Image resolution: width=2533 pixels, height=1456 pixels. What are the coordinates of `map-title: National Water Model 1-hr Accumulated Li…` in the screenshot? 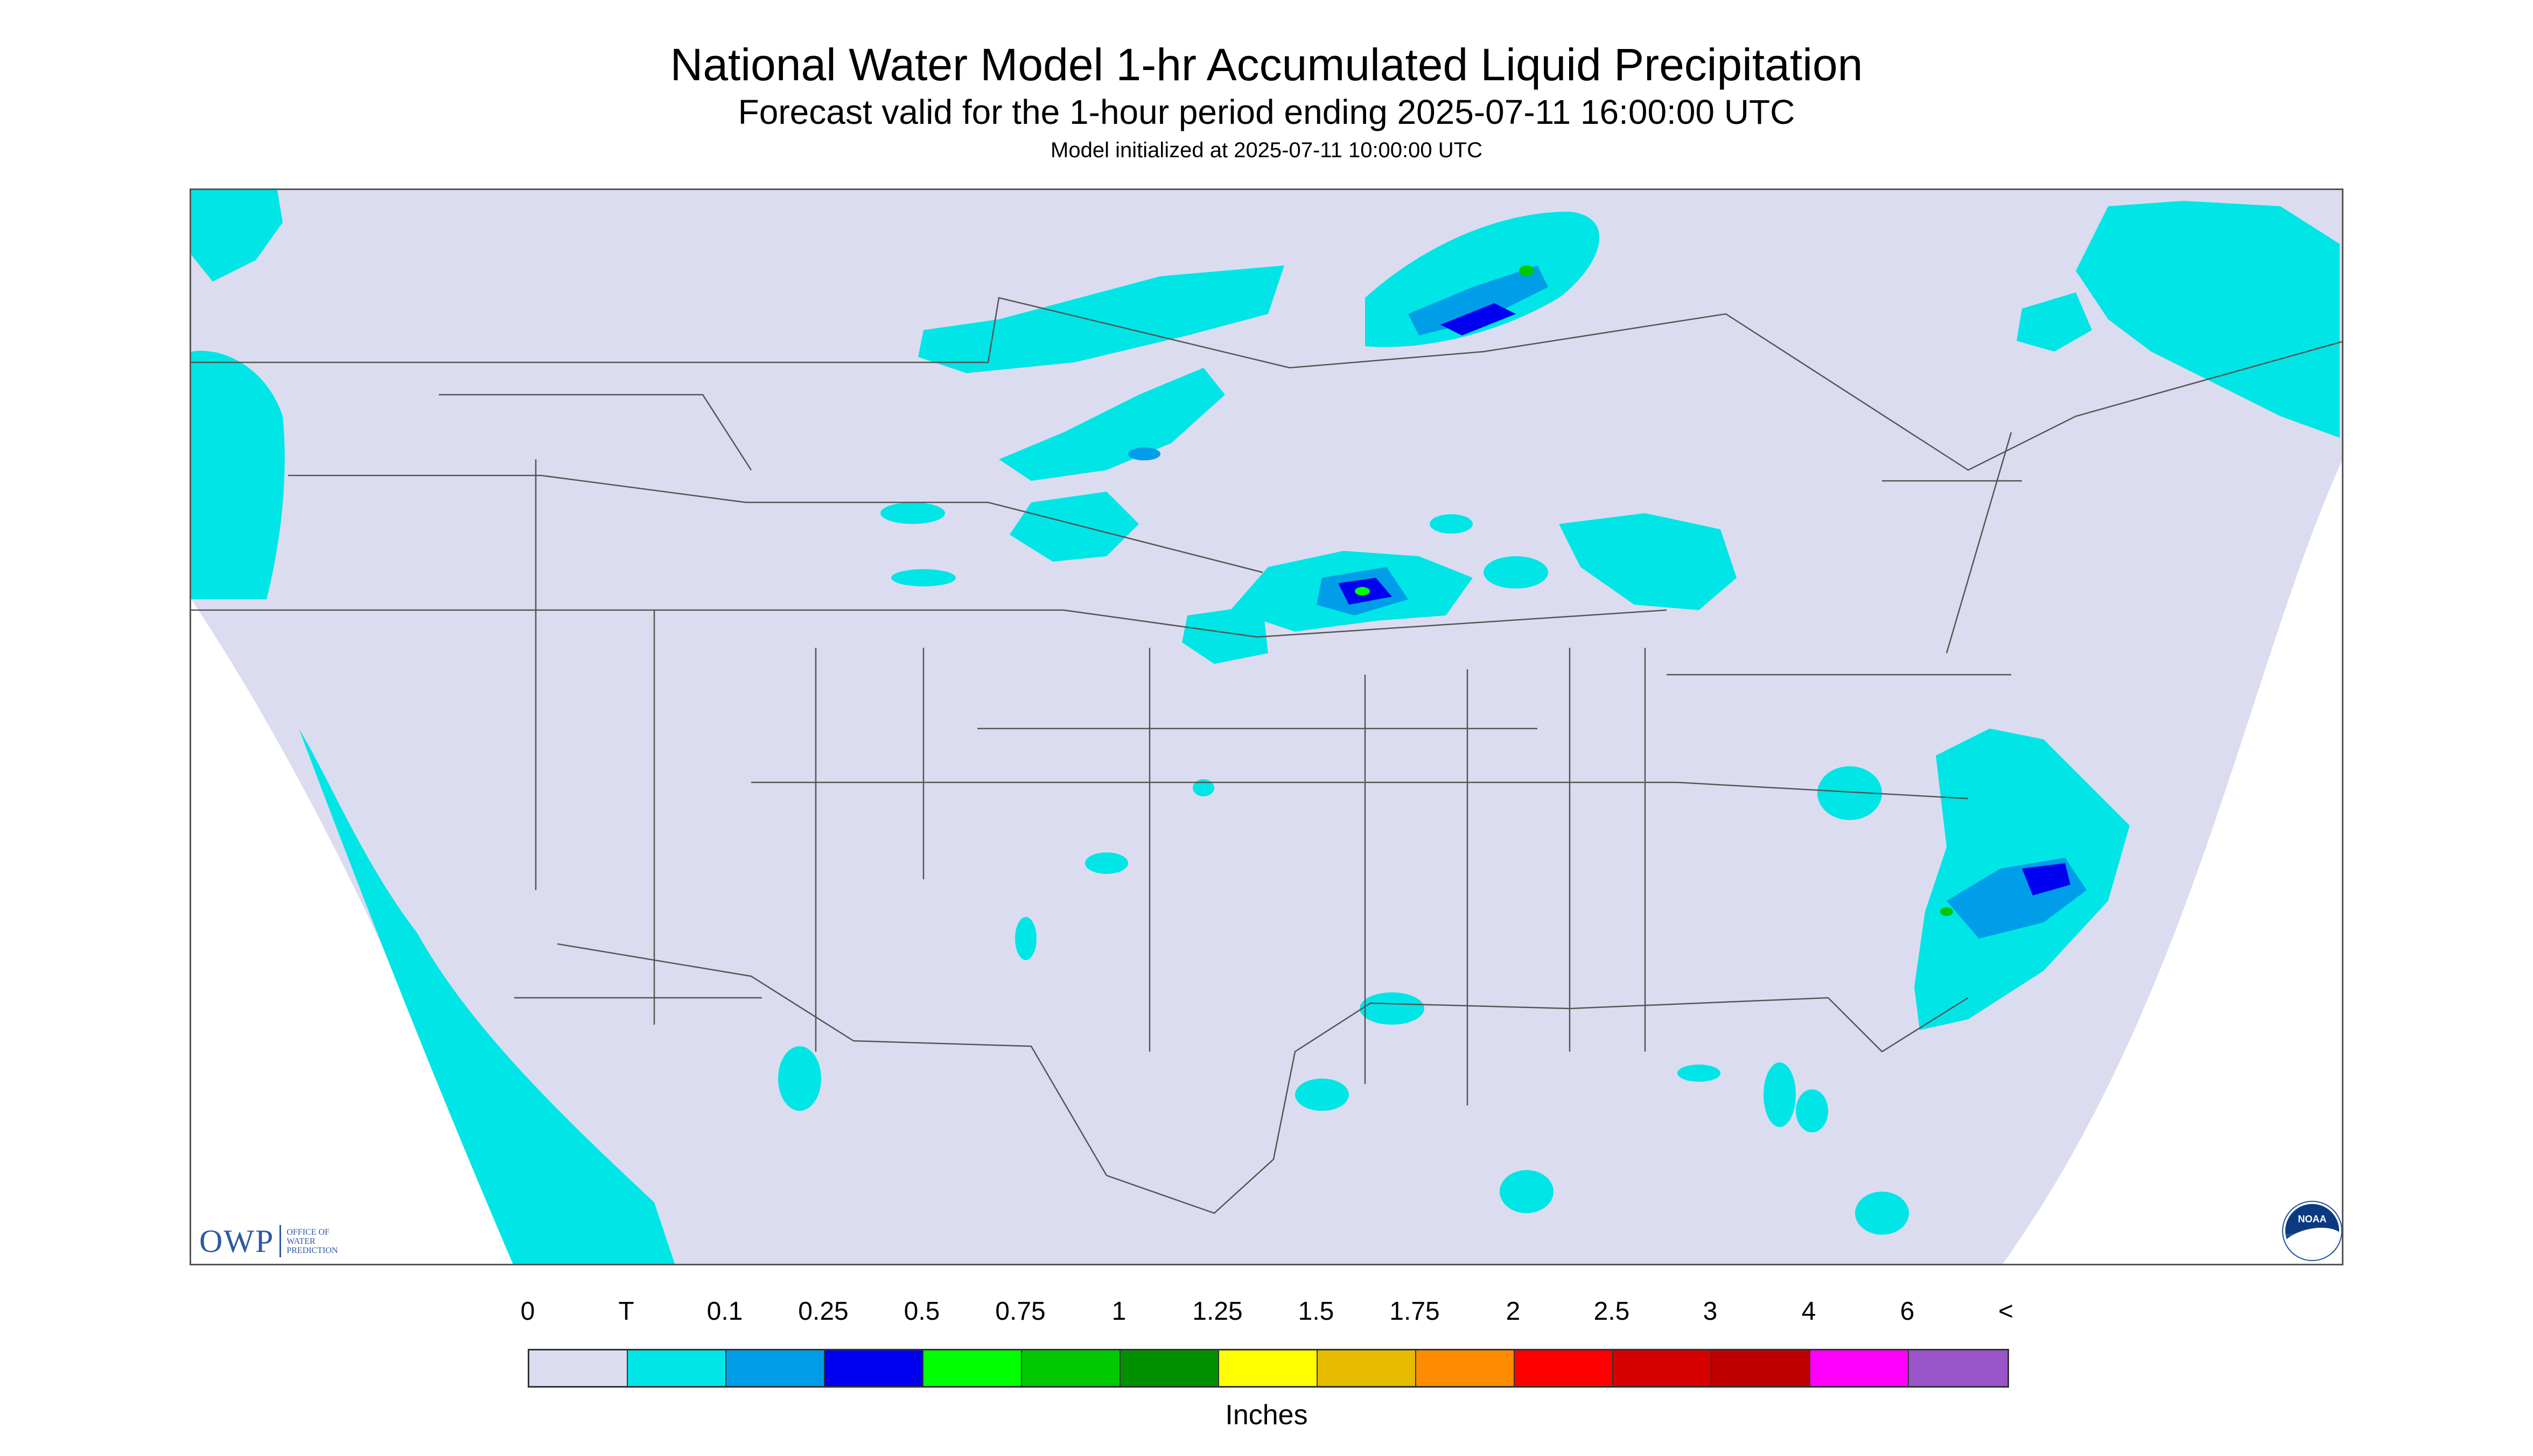 It's located at (1266, 64).